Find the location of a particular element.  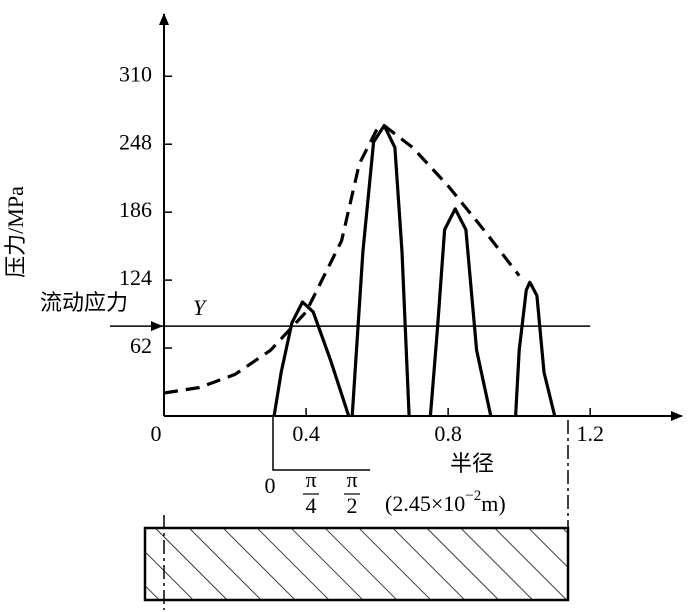

x-tick-label: 0 is located at coordinates (156, 433).